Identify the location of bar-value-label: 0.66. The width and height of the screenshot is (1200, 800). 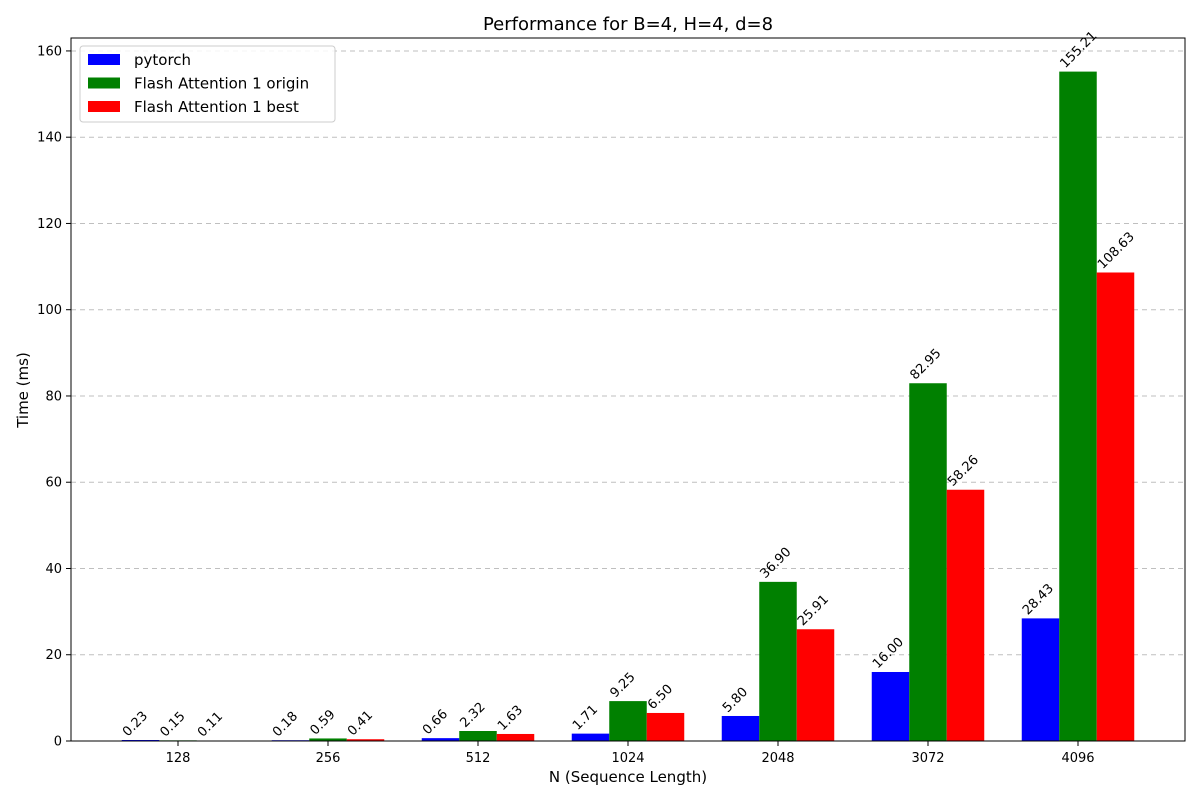
(435, 722).